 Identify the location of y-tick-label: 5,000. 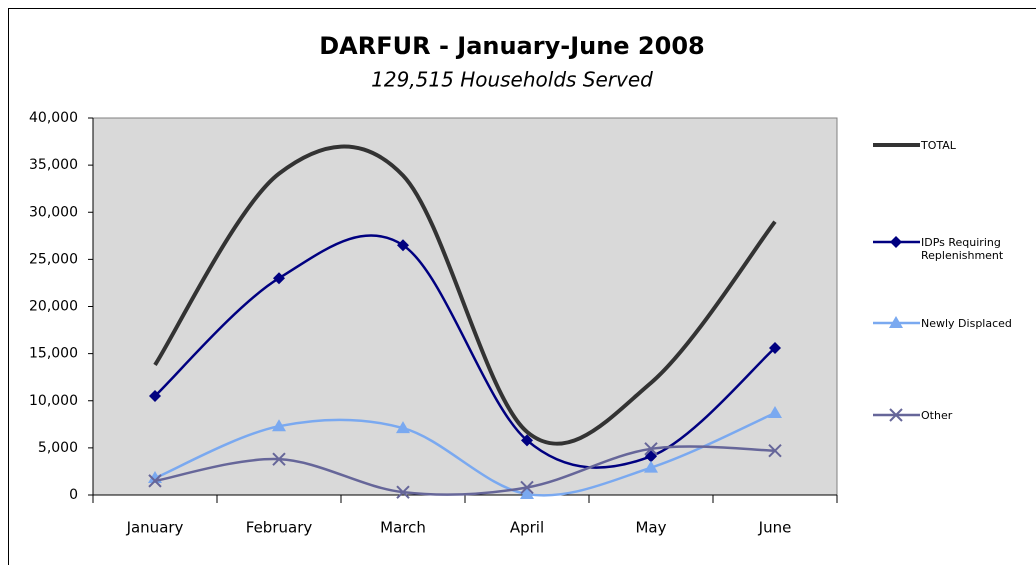
(58, 448).